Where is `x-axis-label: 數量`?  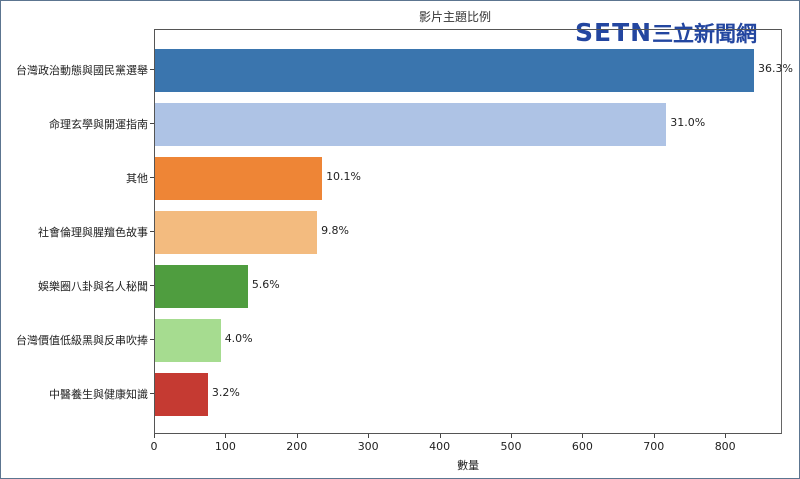 x-axis-label: 數量 is located at coordinates (468, 465).